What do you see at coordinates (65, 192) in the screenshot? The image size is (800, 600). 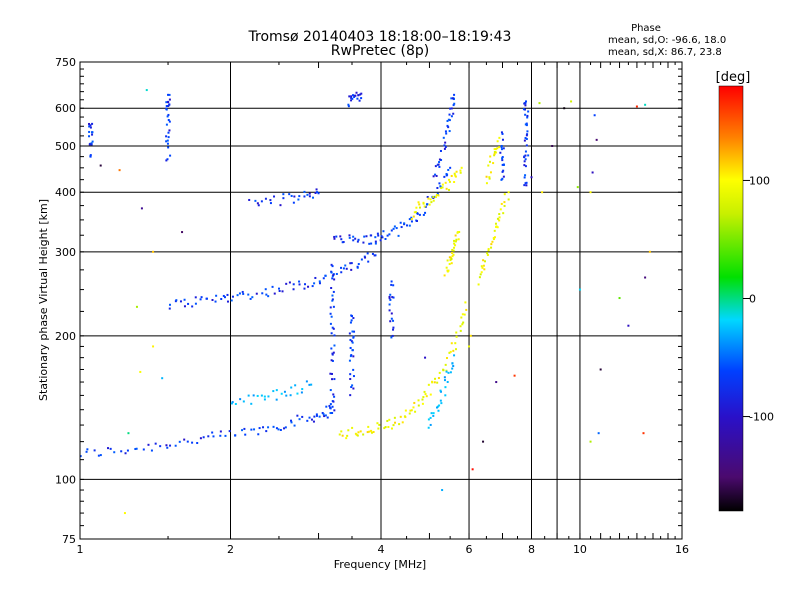 I see `y-tick-label: 400` at bounding box center [65, 192].